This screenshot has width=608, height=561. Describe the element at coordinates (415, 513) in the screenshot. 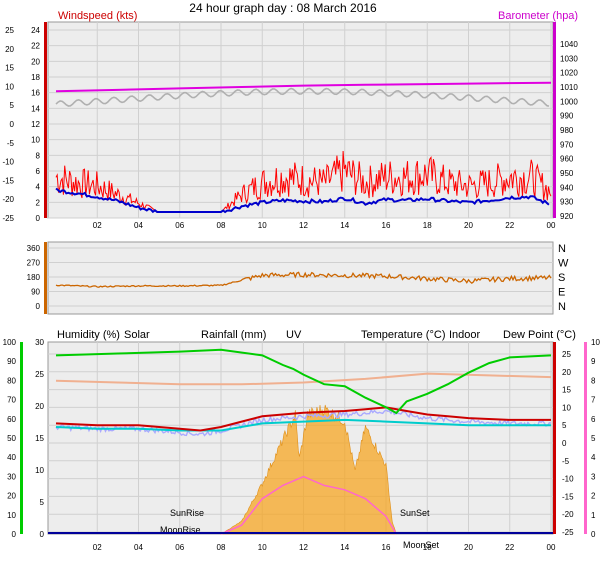

I see `sunset-label: SunSet` at that location.